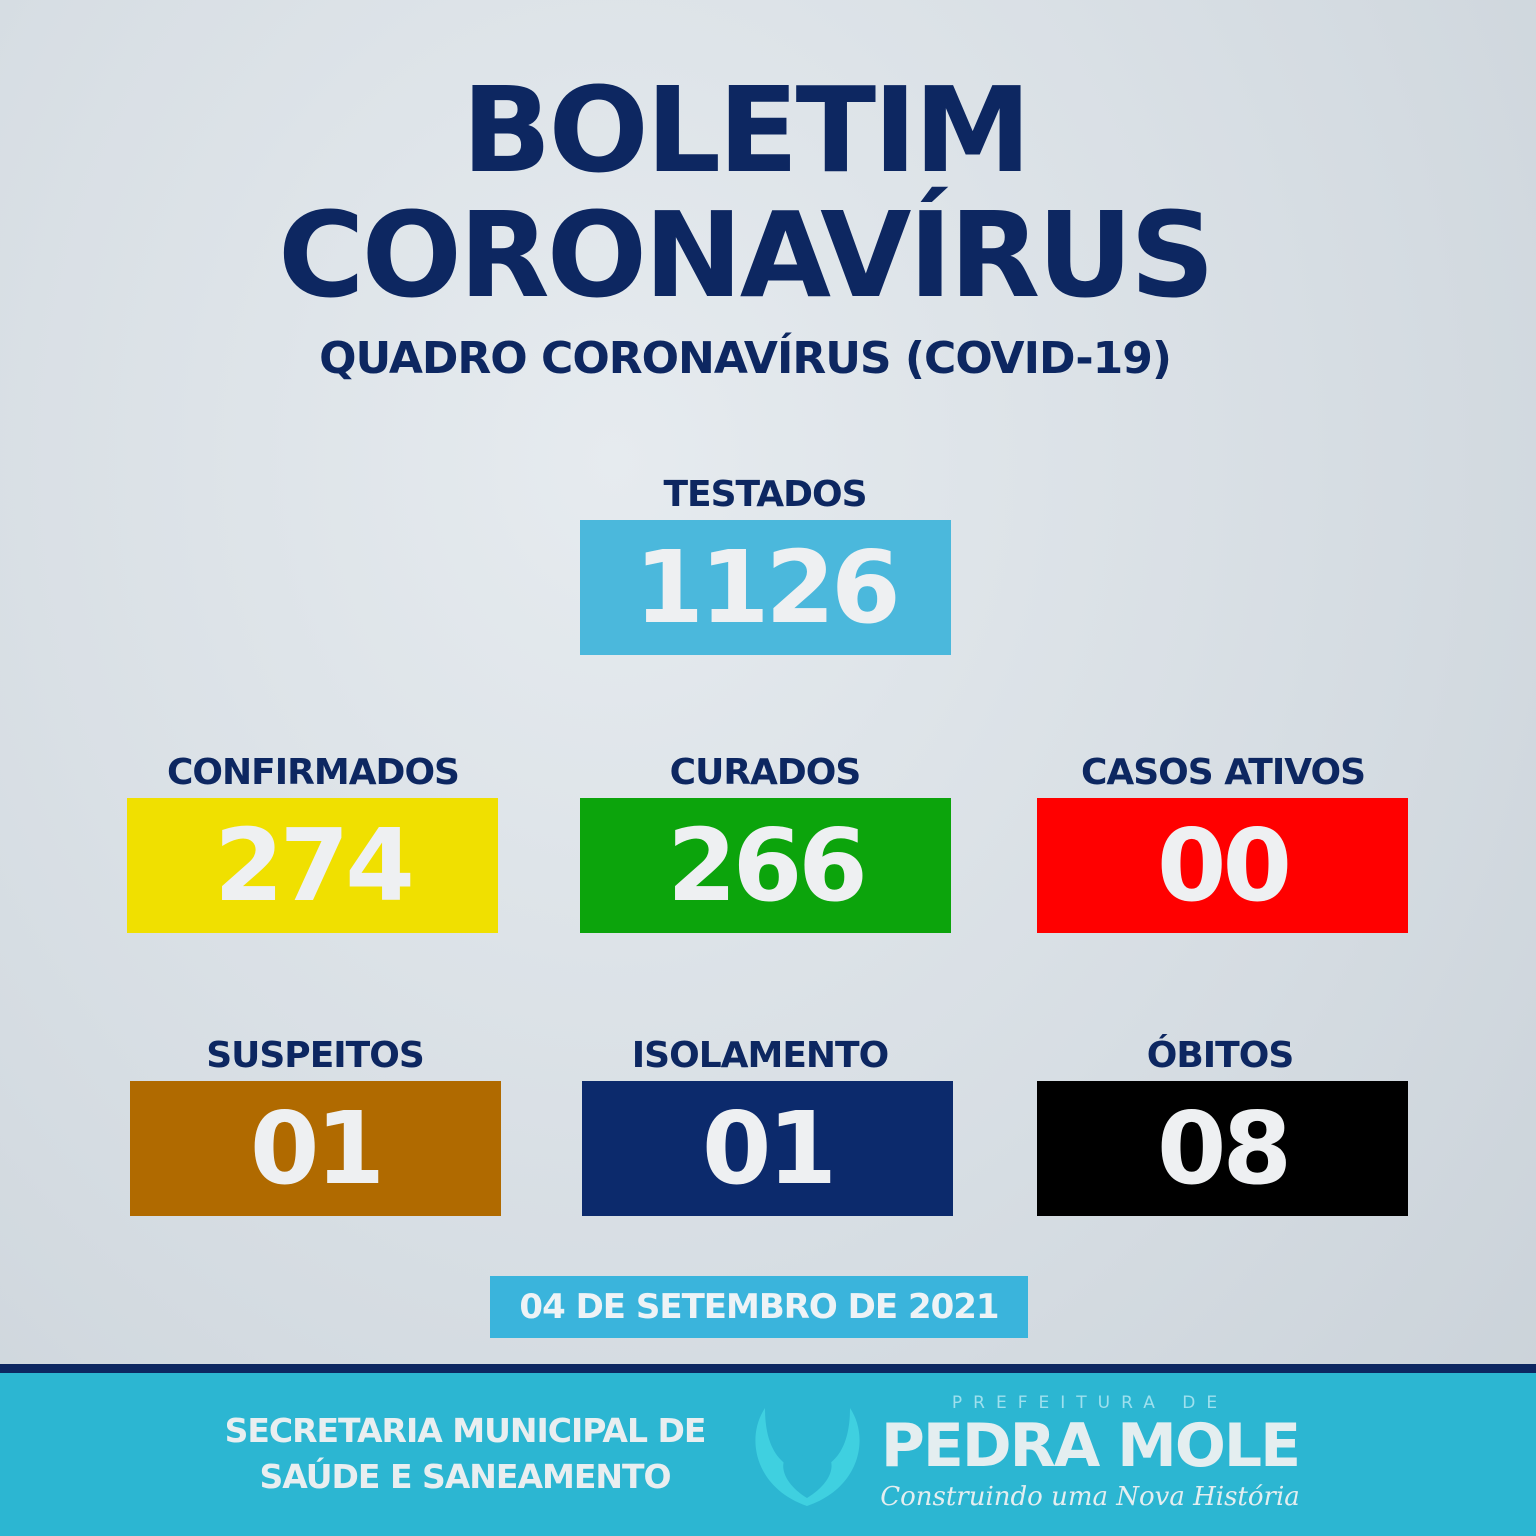 Image resolution: width=1536 pixels, height=1536 pixels. Describe the element at coordinates (759, 1307) in the screenshot. I see `bulletin-date: 04 DE SETEMBRO DE 2021` at that location.